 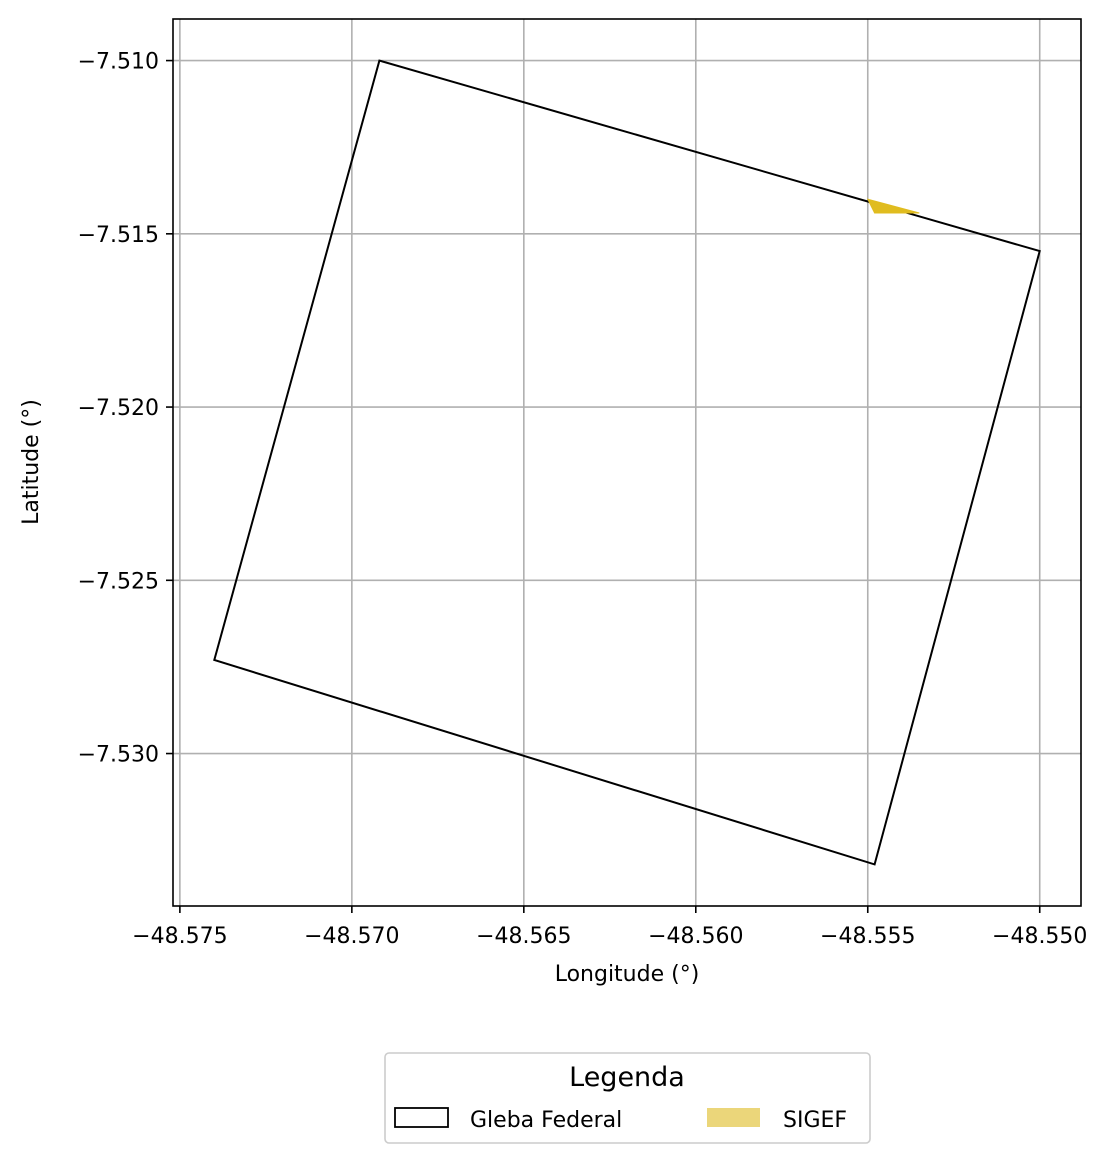 What do you see at coordinates (179, 936) in the screenshot?
I see `x-tick-label: −48.575` at bounding box center [179, 936].